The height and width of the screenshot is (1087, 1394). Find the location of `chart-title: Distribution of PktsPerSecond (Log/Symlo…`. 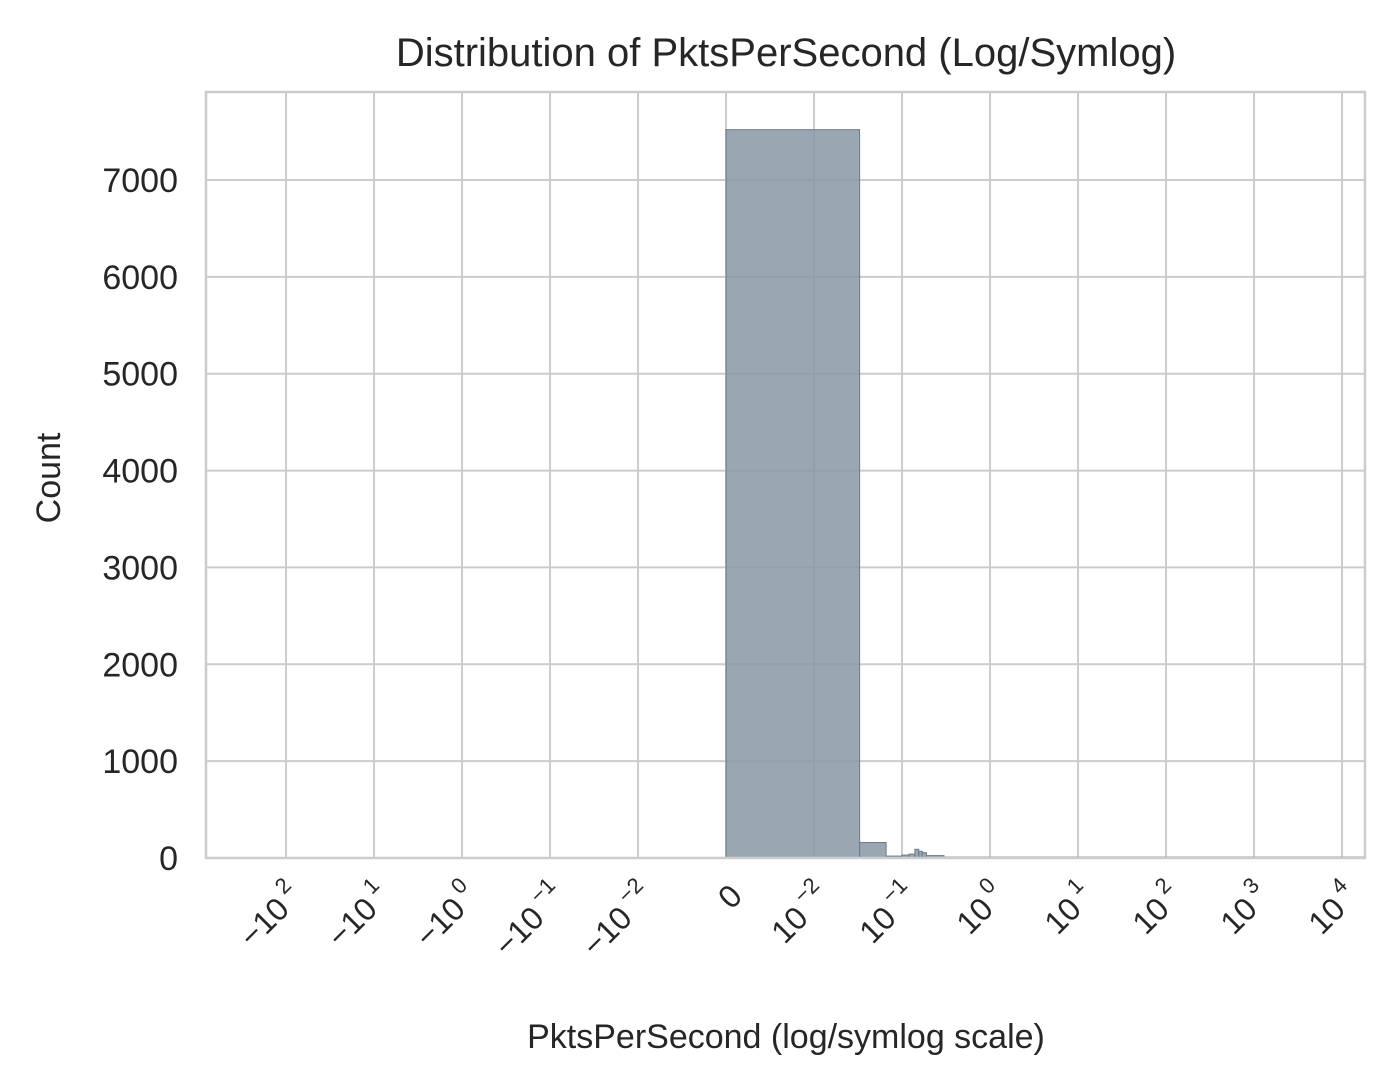

chart-title: Distribution of PktsPerSecond (Log/Symlo… is located at coordinates (786, 53).